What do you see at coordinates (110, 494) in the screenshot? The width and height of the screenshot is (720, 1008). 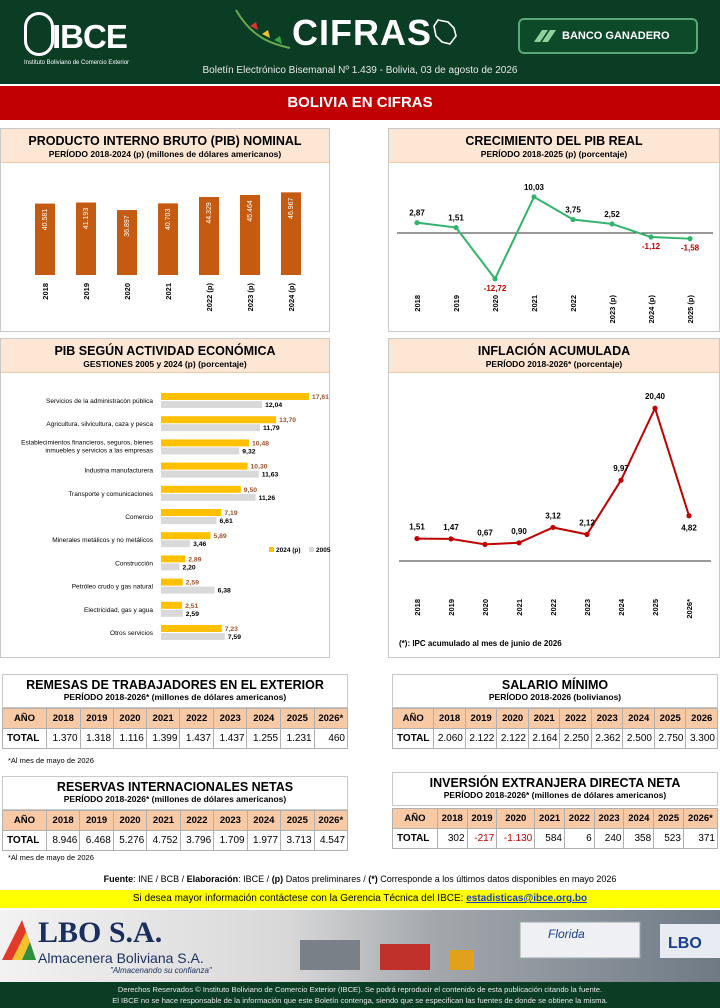 I see `category-label: Transporte y comunicaciones` at bounding box center [110, 494].